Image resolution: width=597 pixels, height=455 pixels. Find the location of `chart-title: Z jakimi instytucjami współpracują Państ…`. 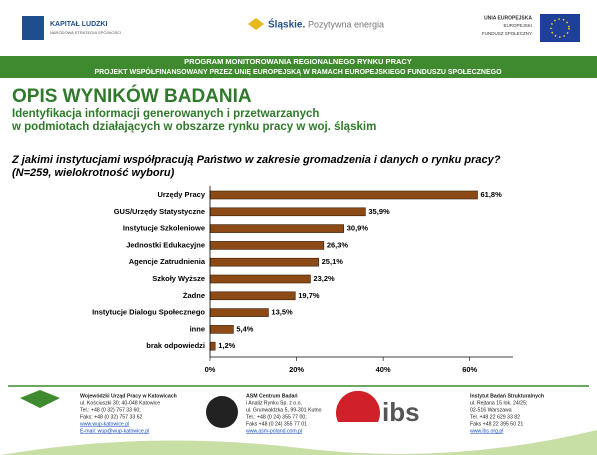

chart-title: Z jakimi instytucjami współpracują Państ… is located at coordinates (256, 160).